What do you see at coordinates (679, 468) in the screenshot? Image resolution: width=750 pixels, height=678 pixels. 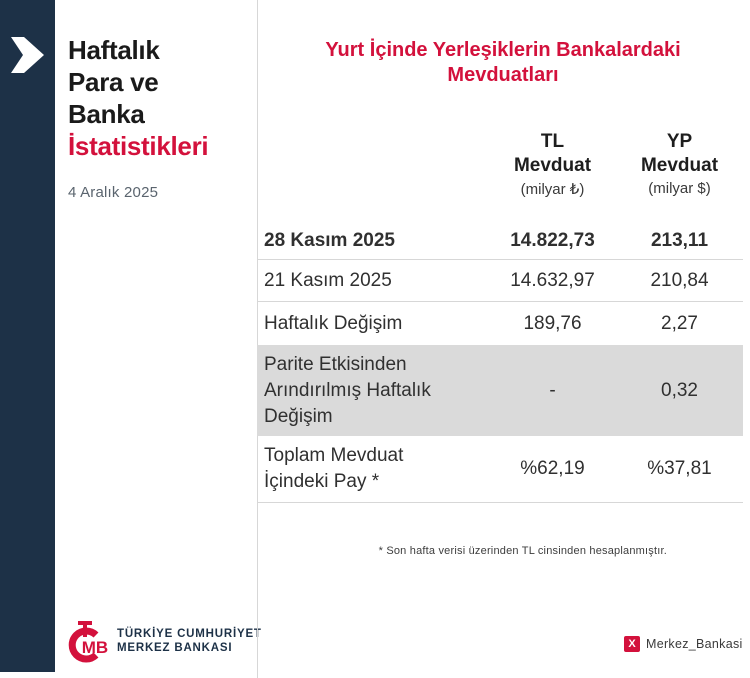 I see `row-yp-value: %37,81` at bounding box center [679, 468].